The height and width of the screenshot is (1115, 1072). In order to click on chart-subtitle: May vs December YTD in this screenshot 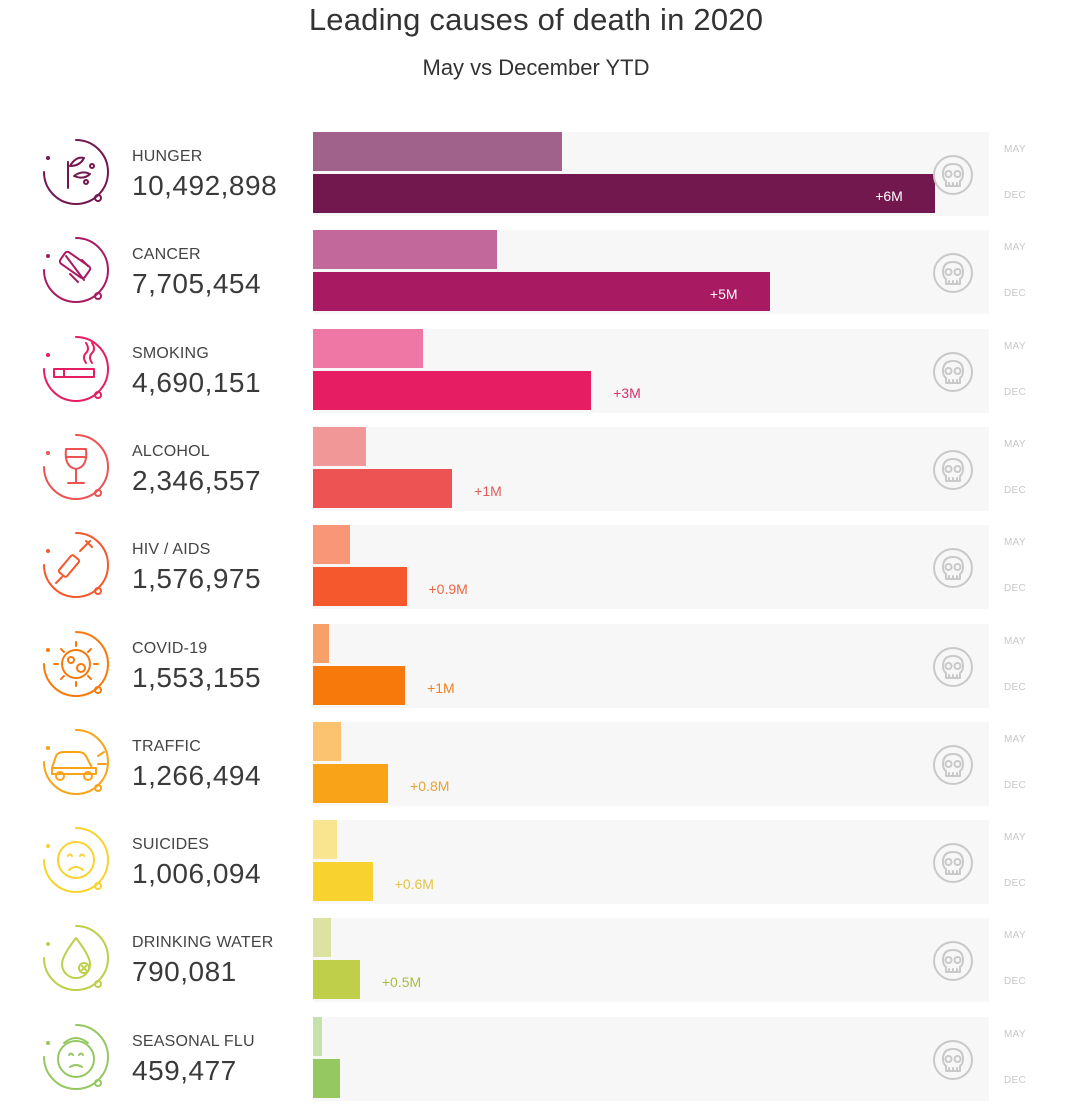, I will do `click(536, 67)`.